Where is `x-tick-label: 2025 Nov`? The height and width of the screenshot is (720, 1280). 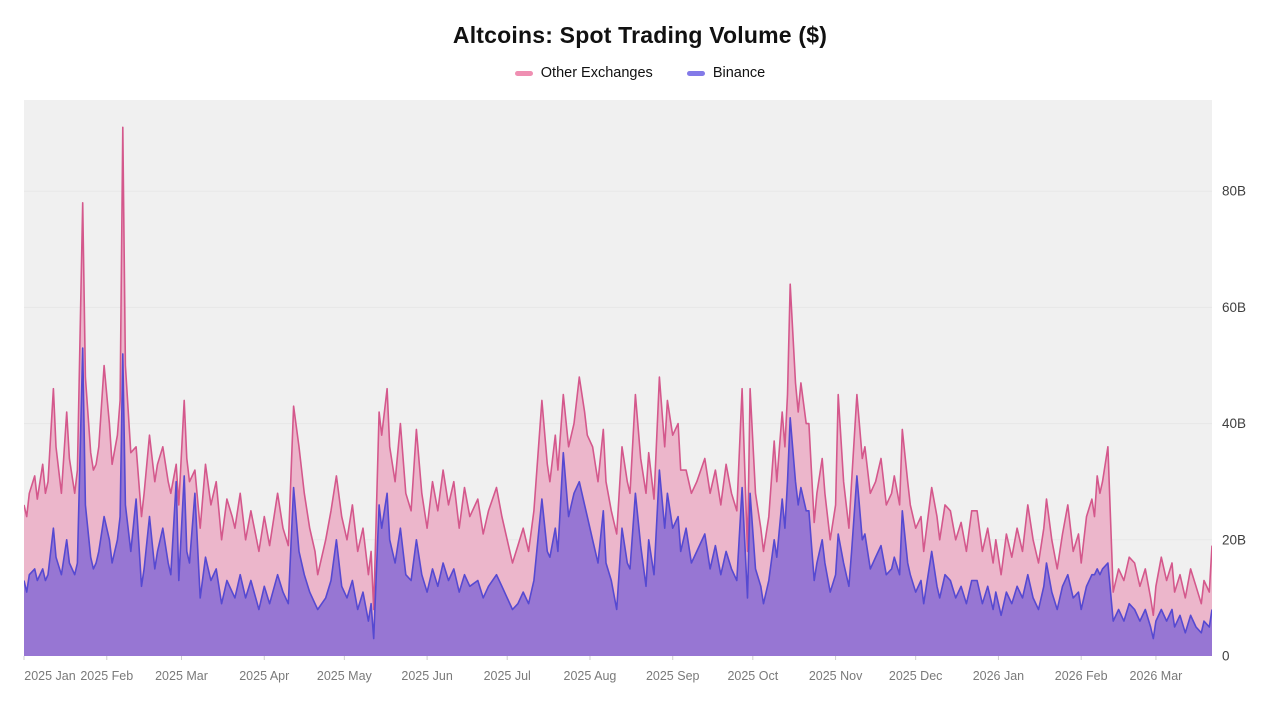
x-tick-label: 2025 Nov is located at coordinates (836, 676).